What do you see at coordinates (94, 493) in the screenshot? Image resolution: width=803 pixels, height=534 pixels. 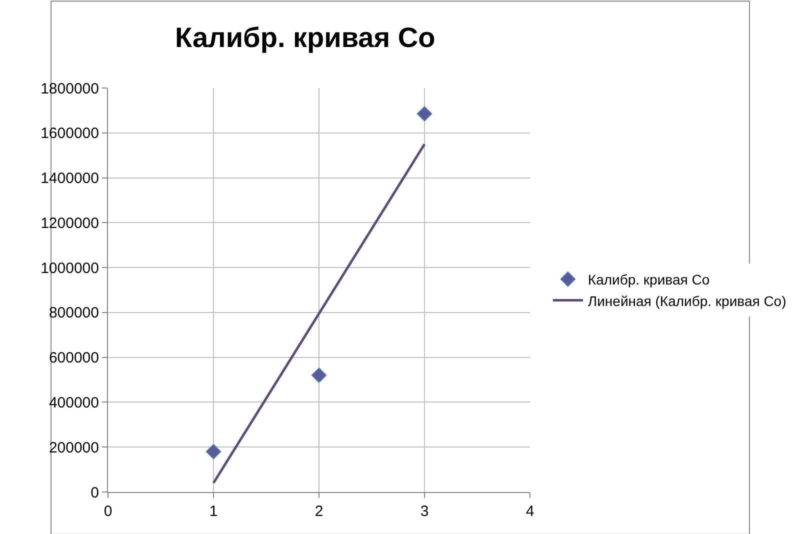 I see `y-tick-label: 0` at bounding box center [94, 493].